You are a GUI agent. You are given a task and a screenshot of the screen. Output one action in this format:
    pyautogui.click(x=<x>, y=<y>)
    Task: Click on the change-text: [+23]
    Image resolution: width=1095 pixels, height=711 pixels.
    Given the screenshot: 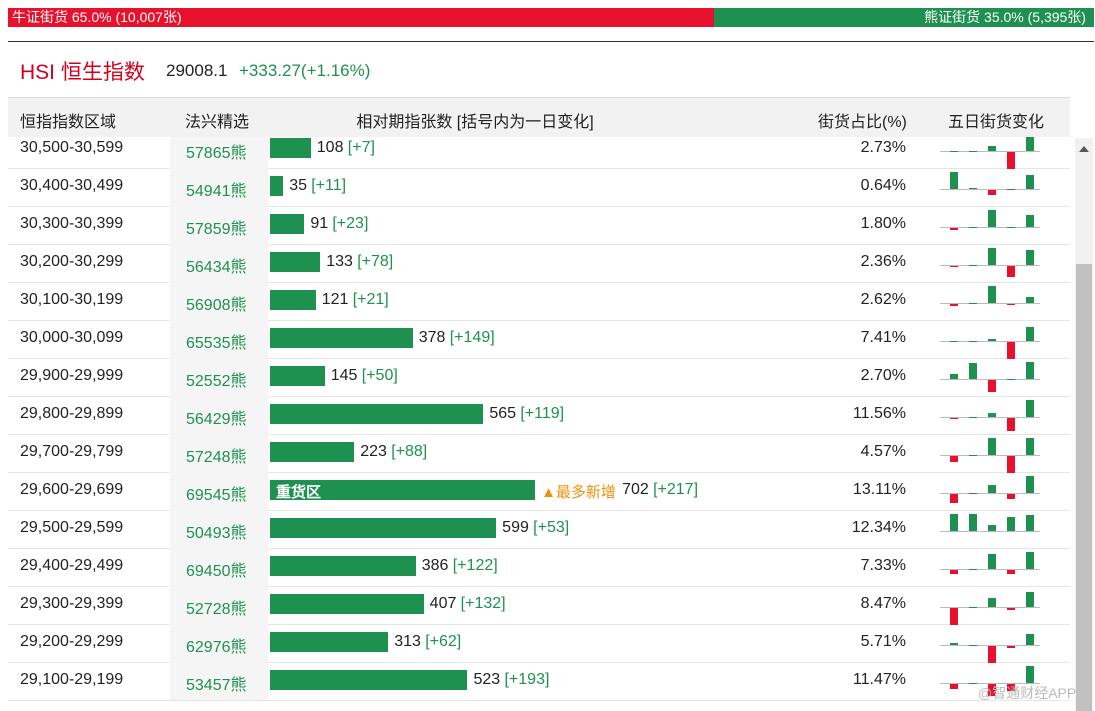 What is the action you would take?
    pyautogui.click(x=350, y=223)
    